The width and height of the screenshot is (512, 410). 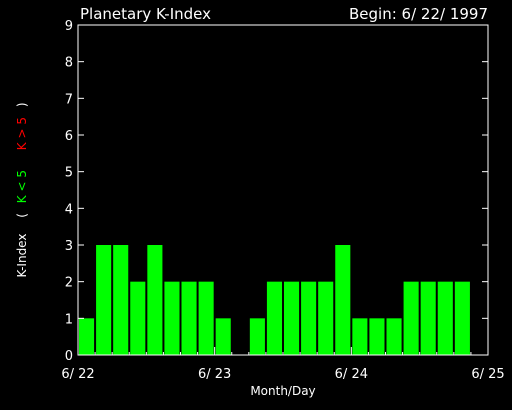 I want to click on chart-subtitle: Begin: 6/ 22/ 1997, so click(x=418, y=14).